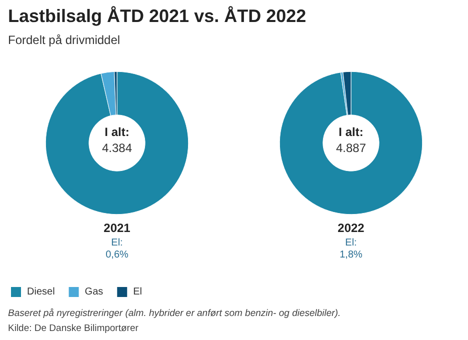 Image resolution: width=468 pixels, height=340 pixels. What do you see at coordinates (117, 255) in the screenshot?
I see `text: 0,6%` at bounding box center [117, 255].